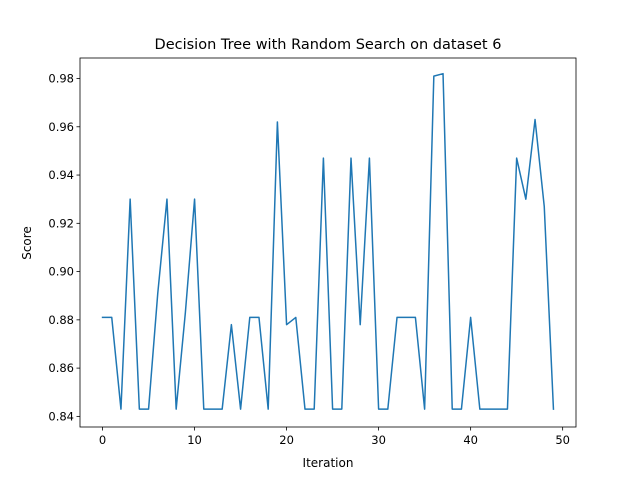 This screenshot has height=484, width=640. I want to click on y-tick-label: 0.90, so click(61, 272).